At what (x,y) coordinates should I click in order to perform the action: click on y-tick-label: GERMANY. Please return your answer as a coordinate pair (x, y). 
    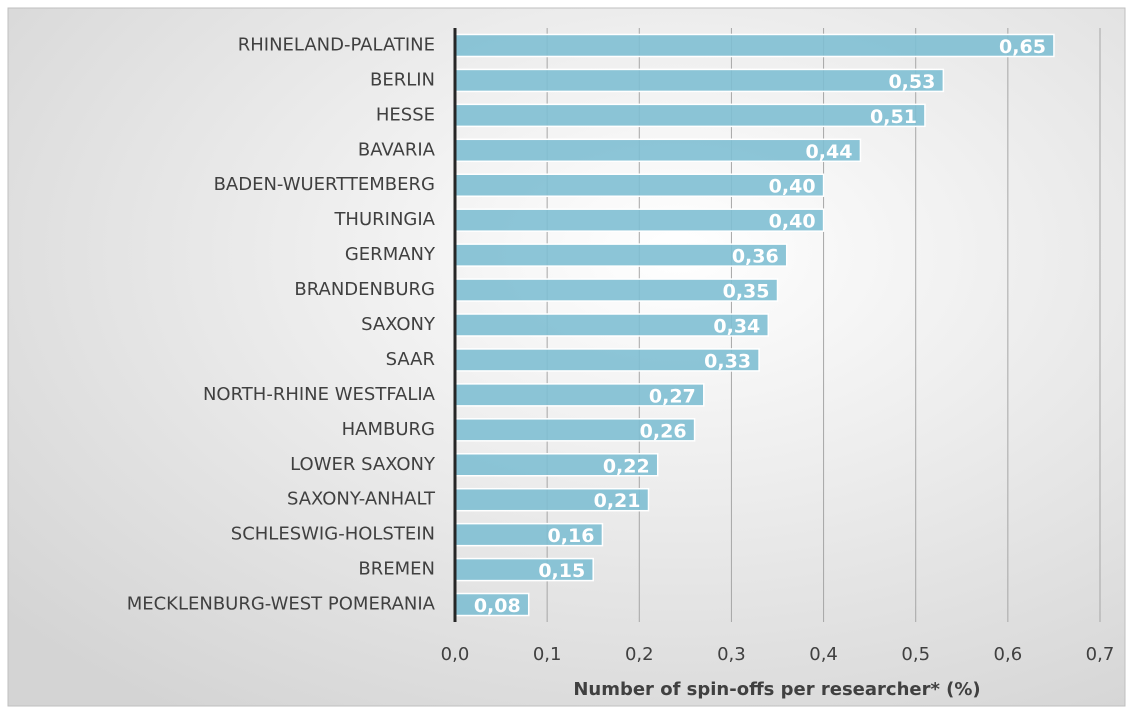
    Looking at the image, I should click on (390, 254).